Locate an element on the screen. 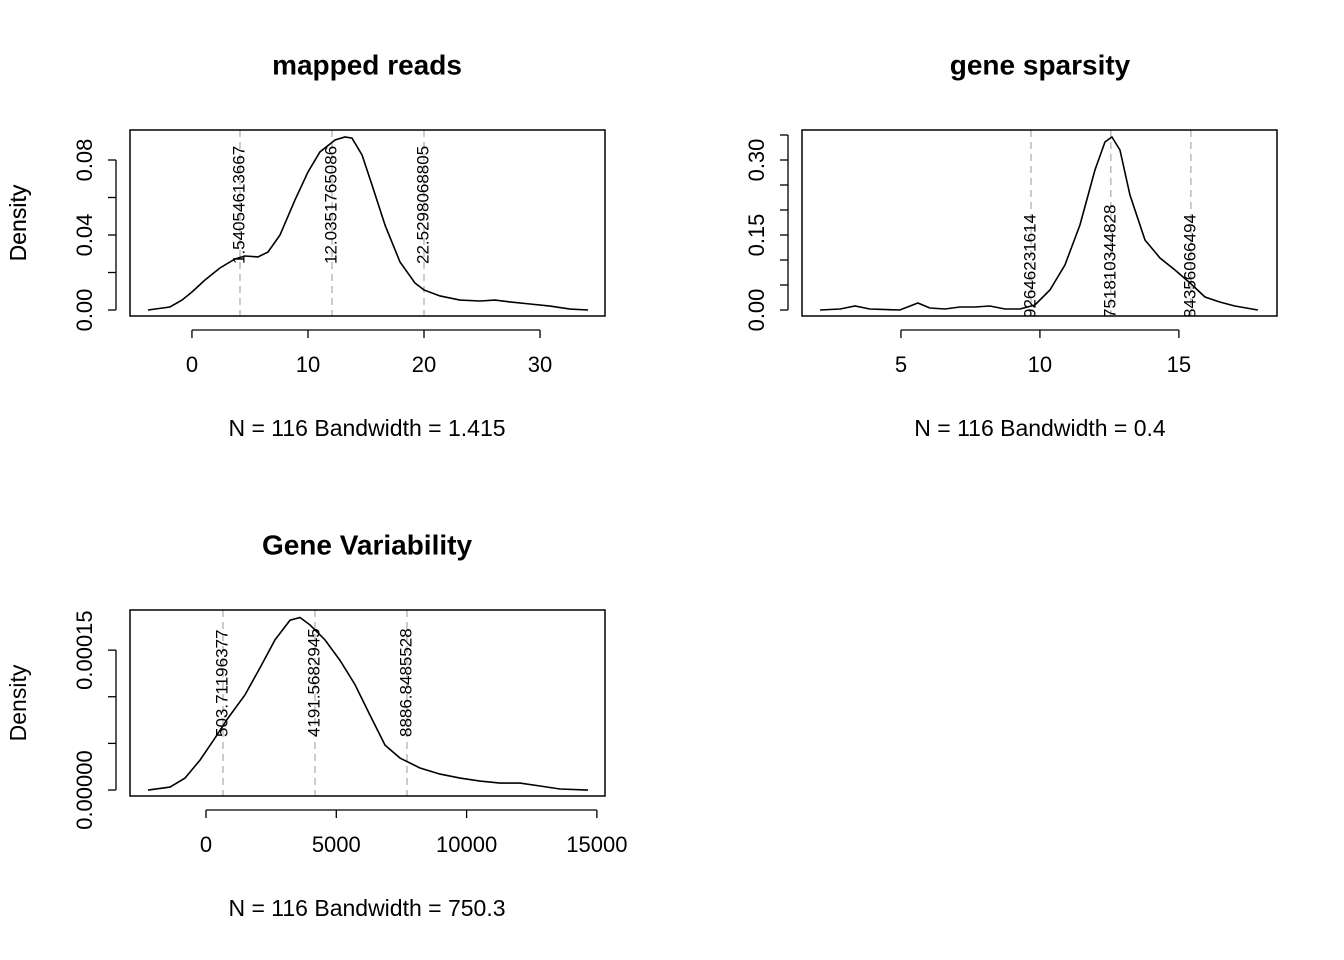  y-tick-label: 0.00000 is located at coordinates (84, 790).